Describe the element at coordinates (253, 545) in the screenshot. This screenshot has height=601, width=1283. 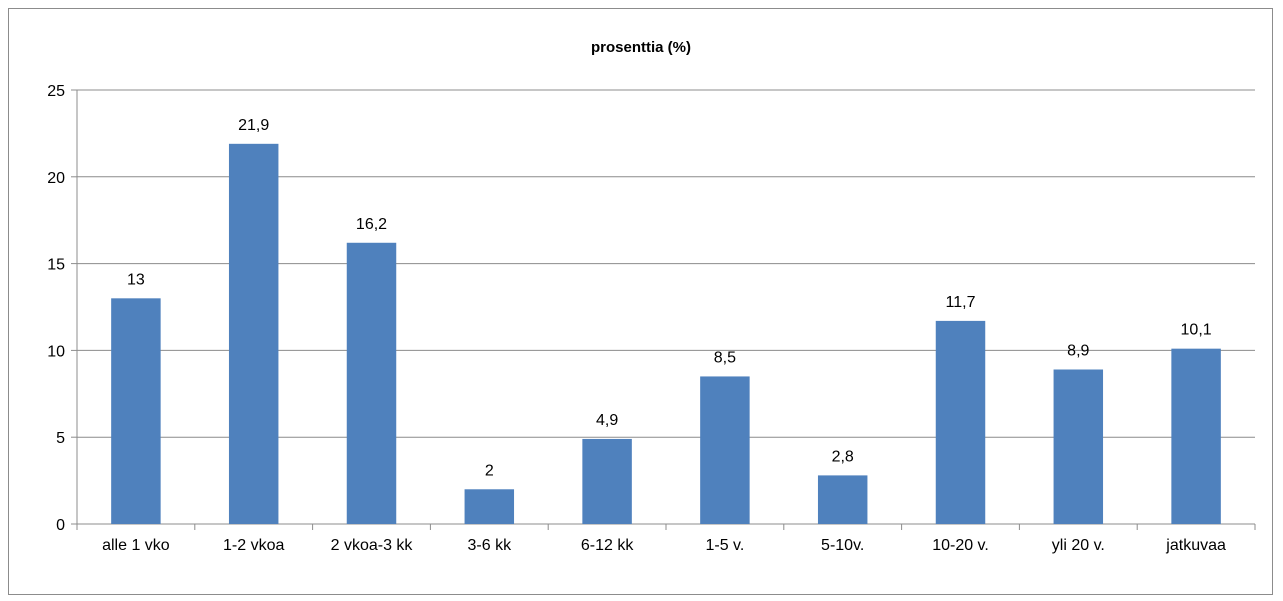
I see `x-tick-label-1: 1-2 vkoa` at that location.